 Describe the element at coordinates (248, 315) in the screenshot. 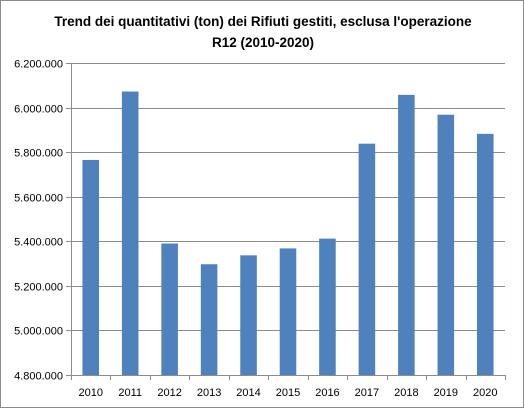

I see `bar-2014` at that location.